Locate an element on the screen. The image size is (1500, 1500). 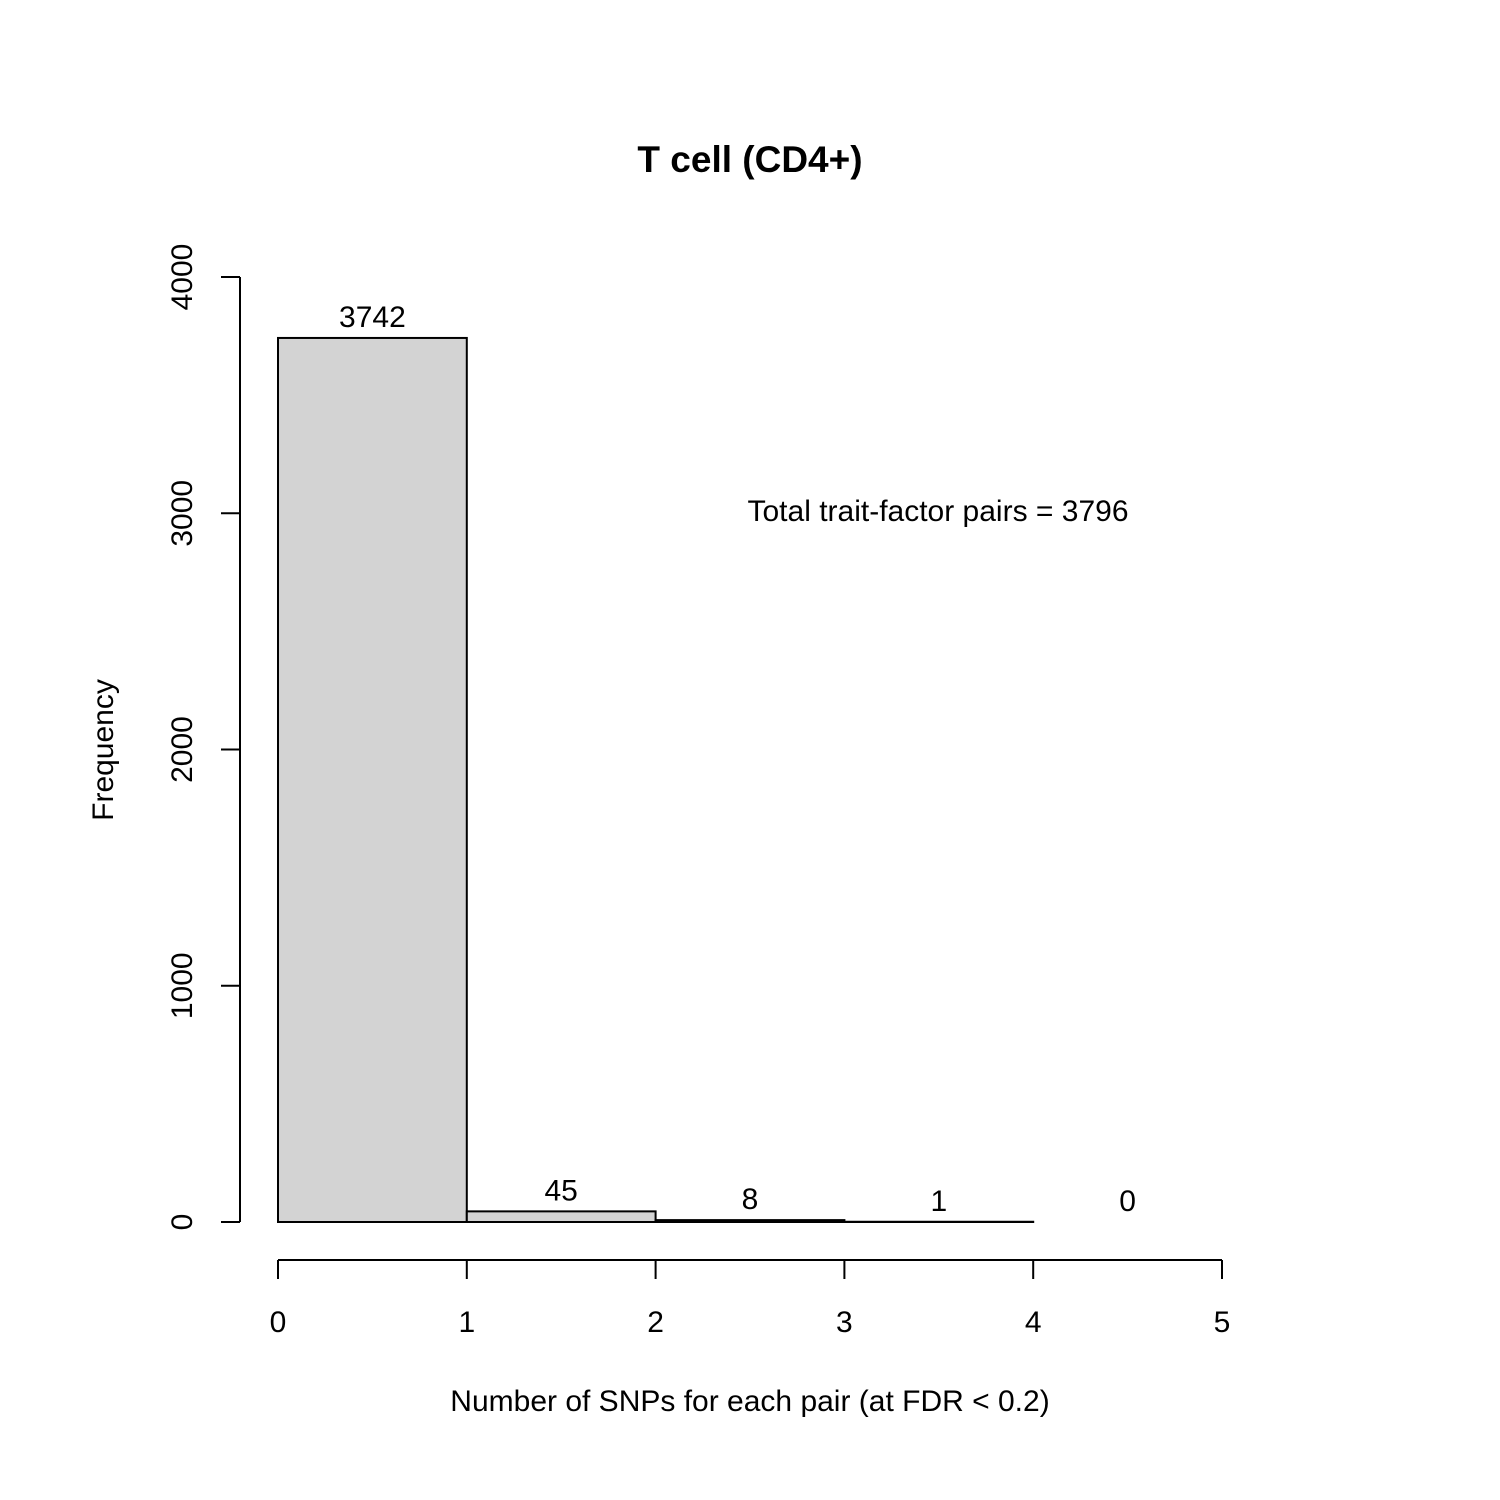
x-tick-label: 1 is located at coordinates (466, 1322).